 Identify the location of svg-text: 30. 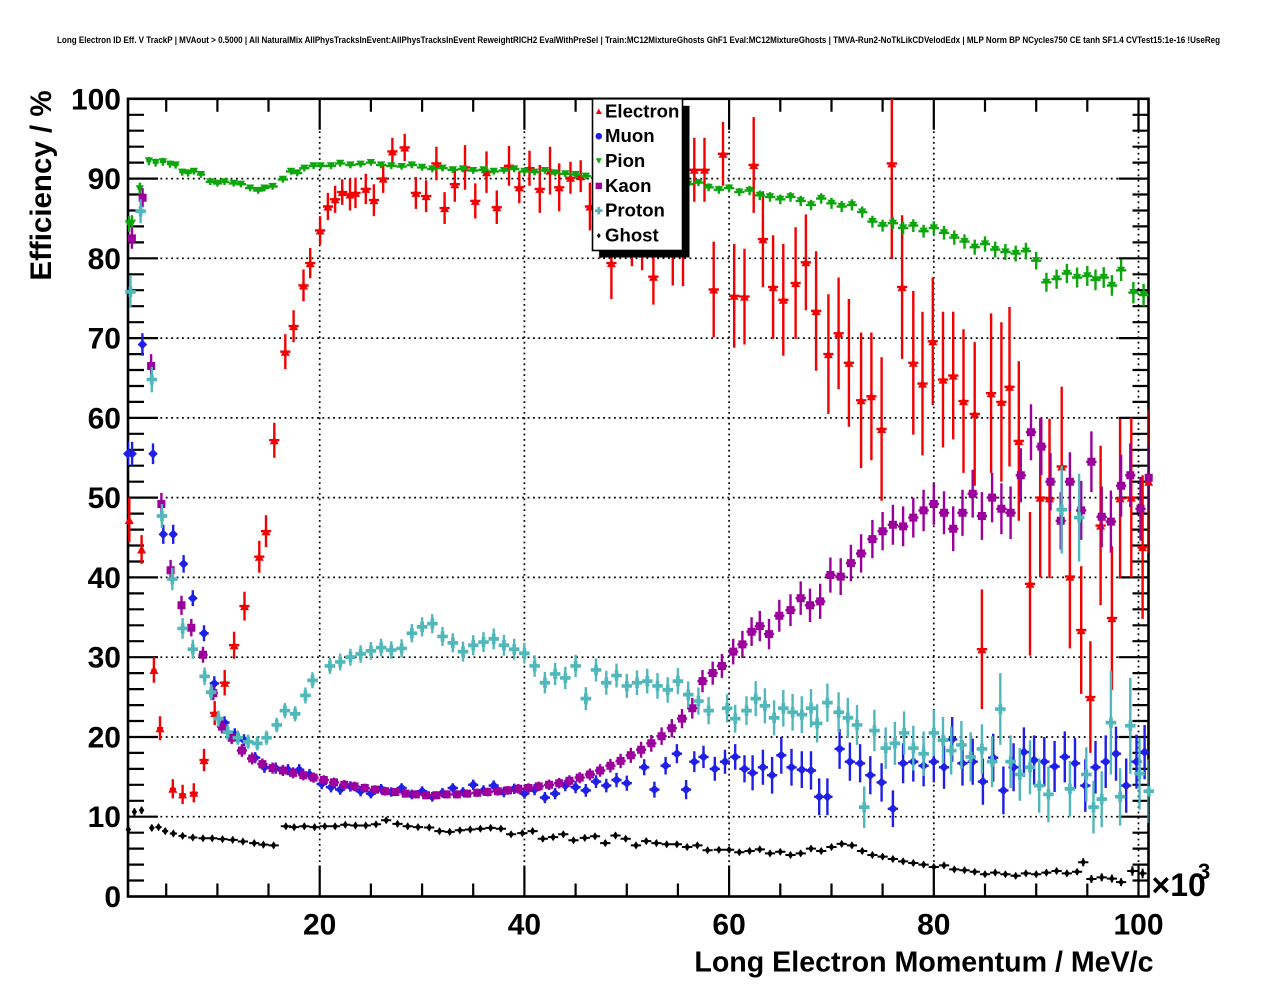
(104, 658).